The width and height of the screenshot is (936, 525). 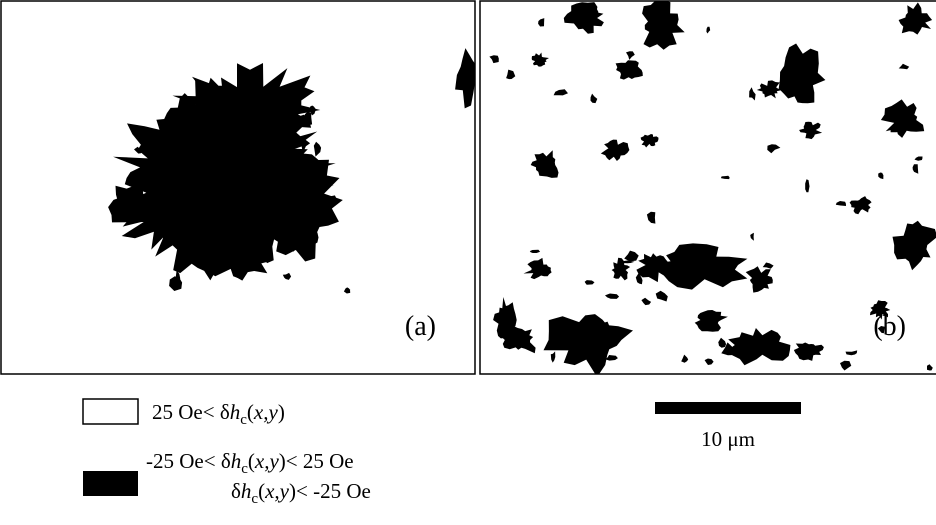 I want to click on legend-text-part: δ, so click(x=236, y=491).